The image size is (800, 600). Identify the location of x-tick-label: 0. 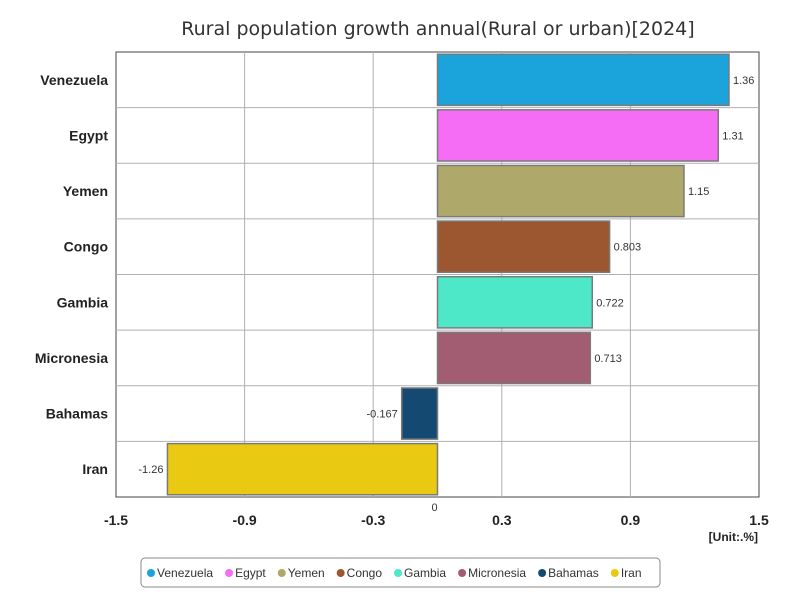
(434, 508).